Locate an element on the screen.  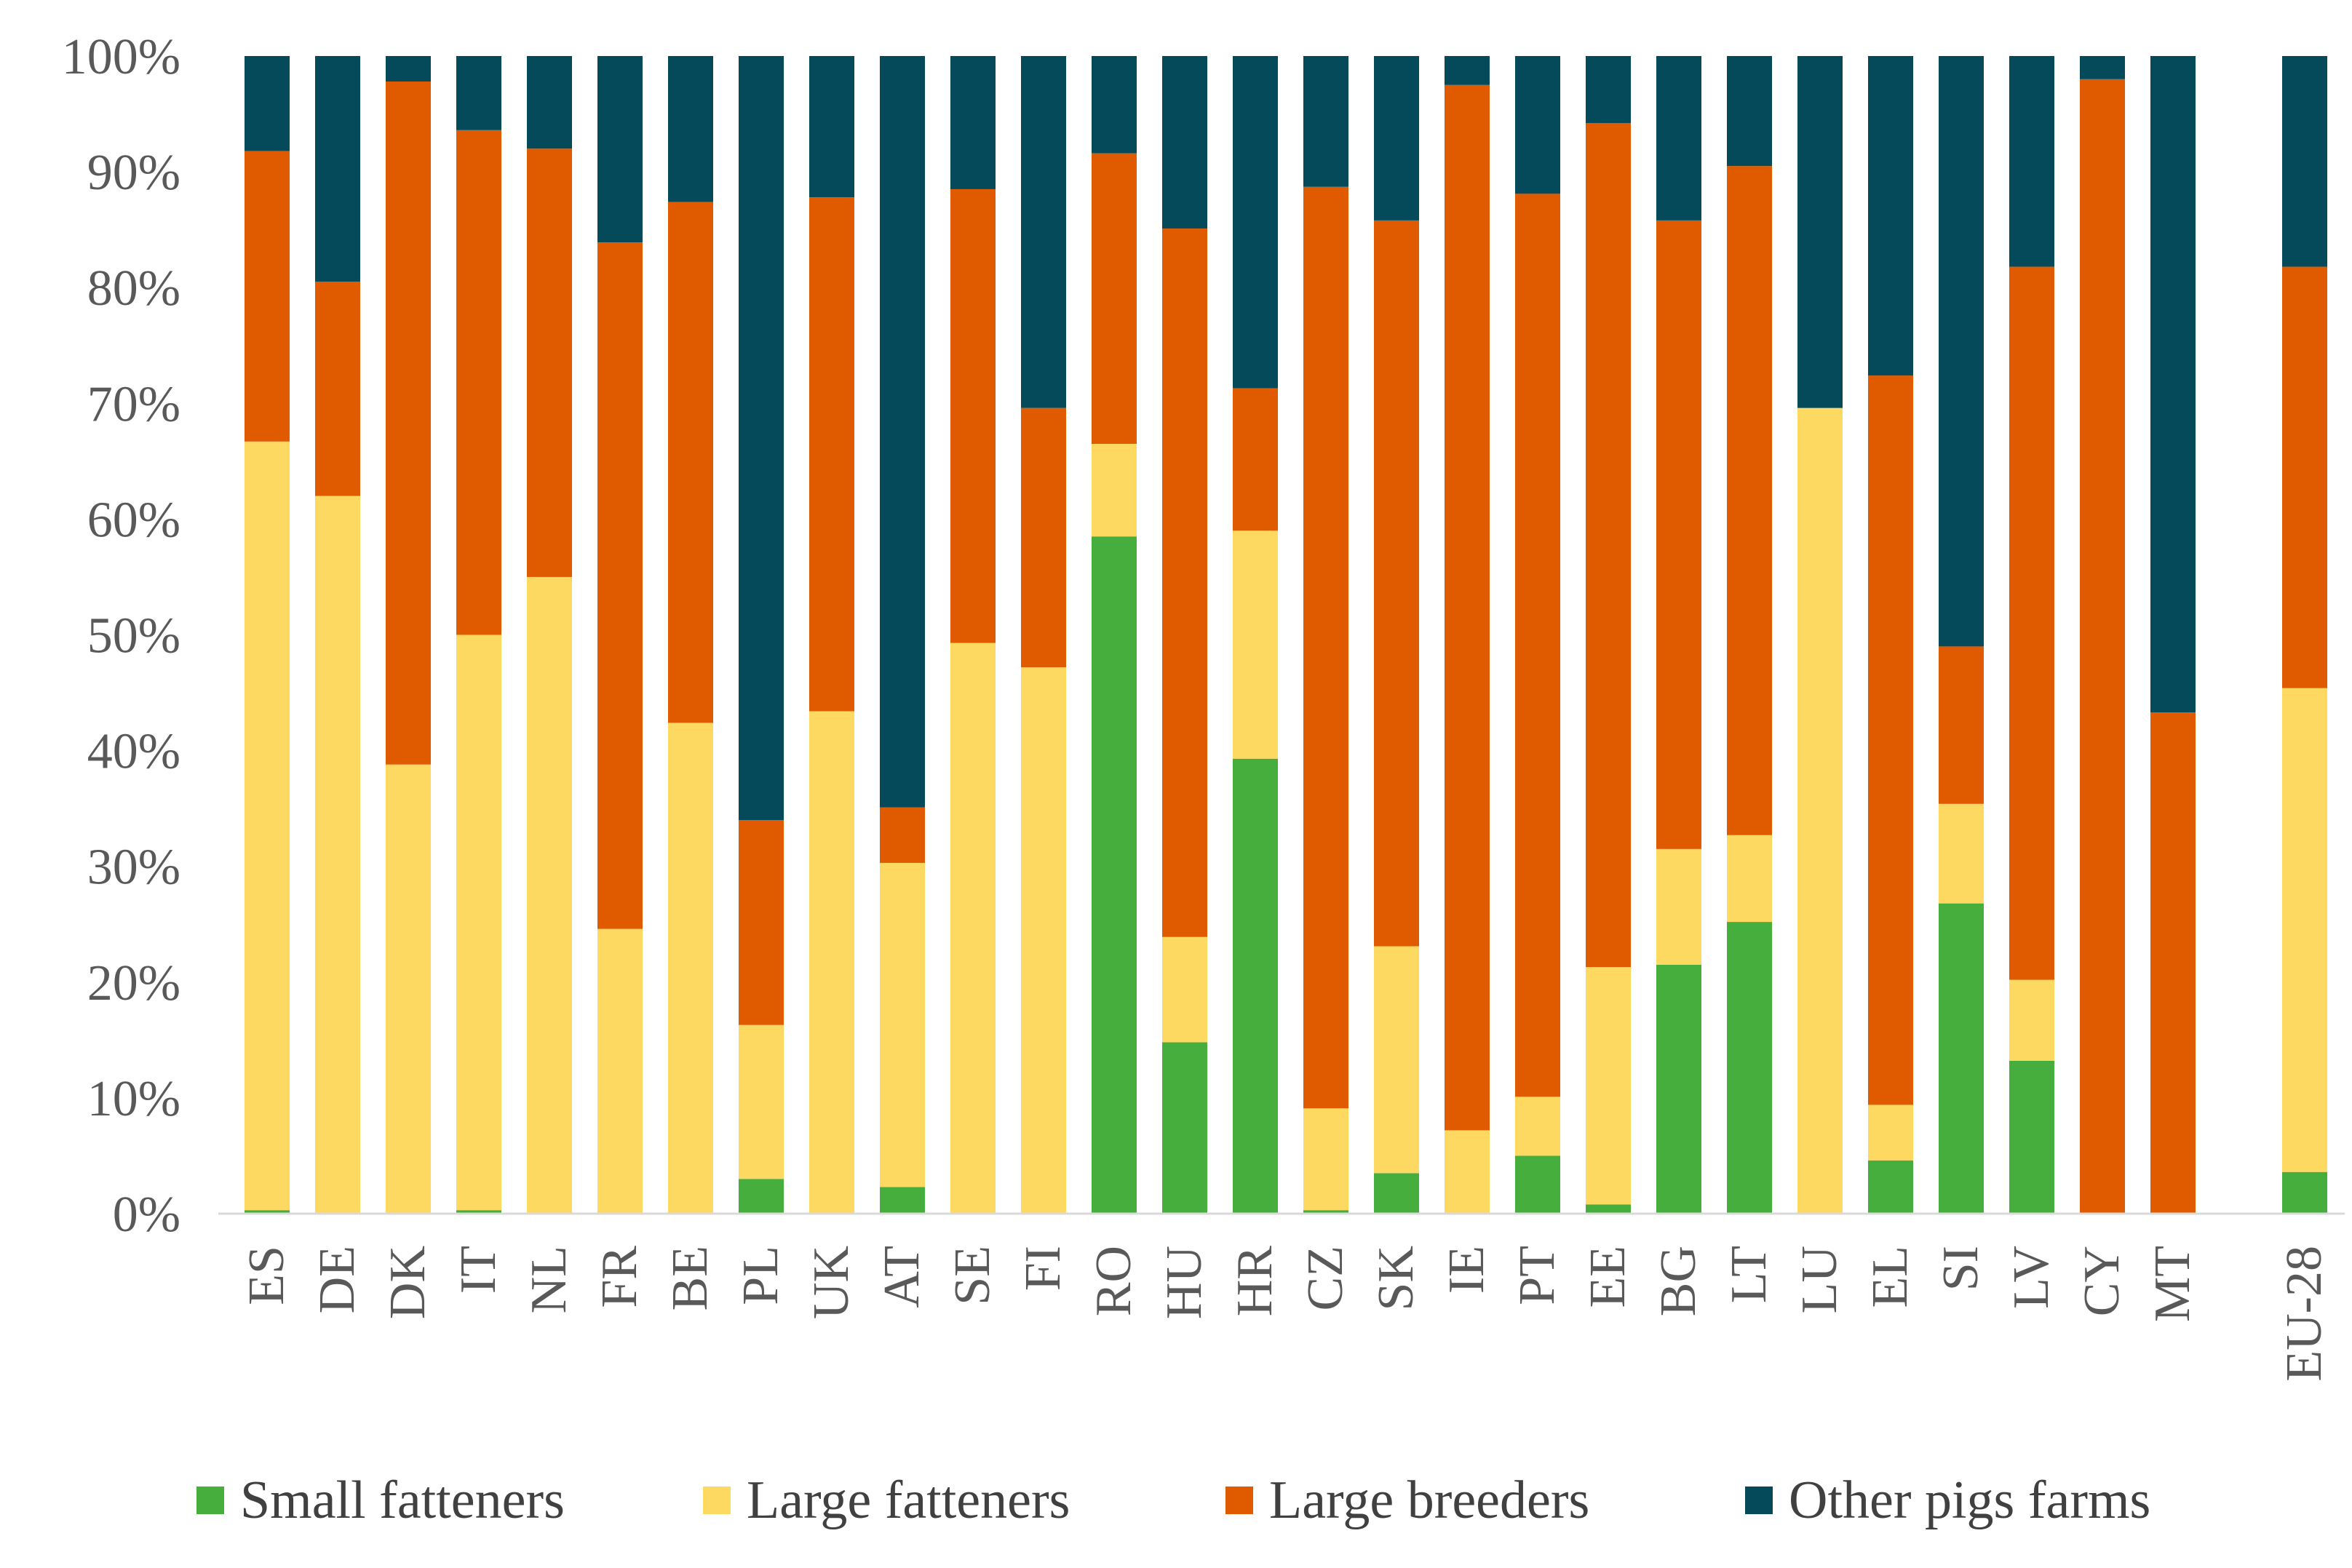
bar-eu-28-large-fatteners is located at coordinates (2304, 930).